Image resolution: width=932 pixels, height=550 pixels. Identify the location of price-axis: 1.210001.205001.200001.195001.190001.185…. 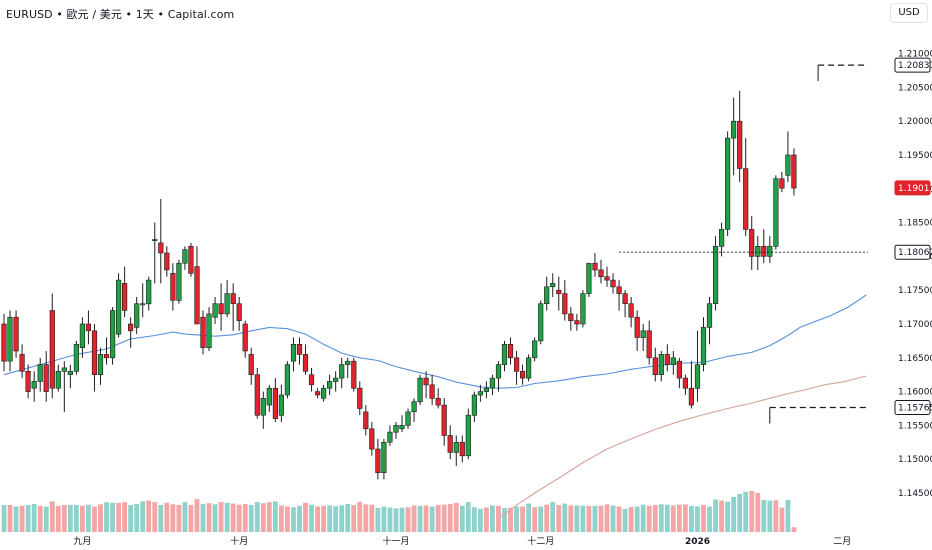
(900, 287).